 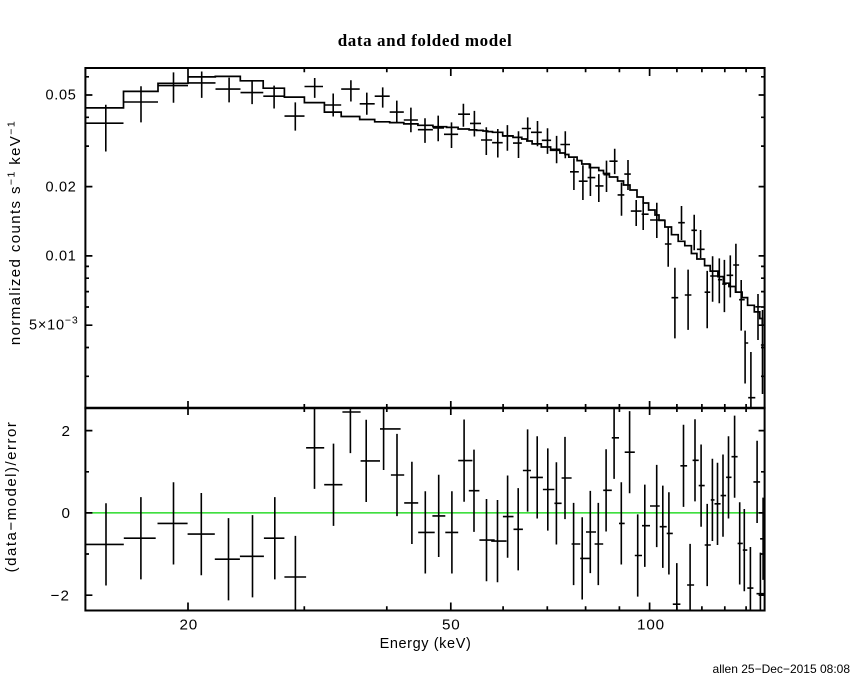 I want to click on svg-text: 2, so click(x=66, y=431).